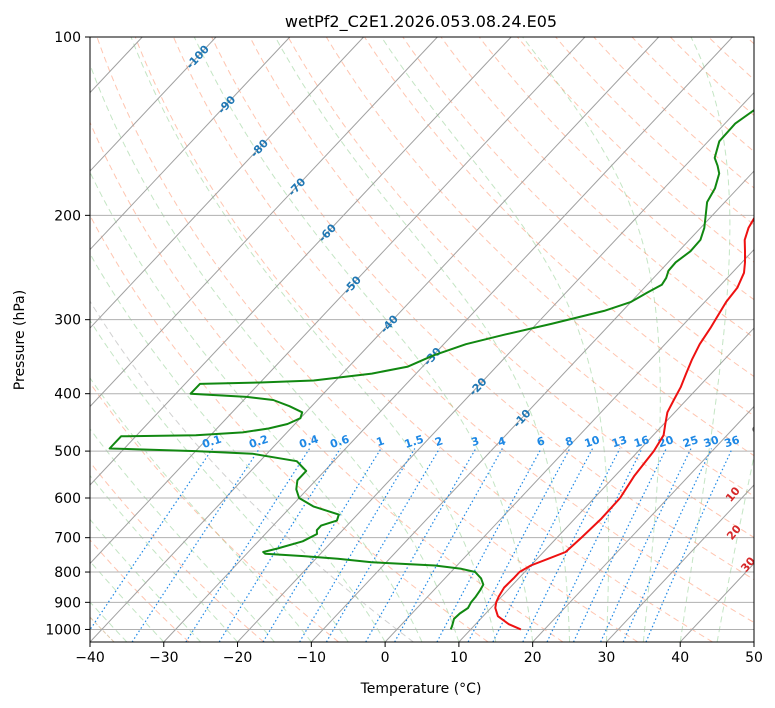 This screenshot has height=708, width=775. What do you see at coordinates (238, 658) in the screenshot?
I see `x-tick-label: −20` at bounding box center [238, 658].